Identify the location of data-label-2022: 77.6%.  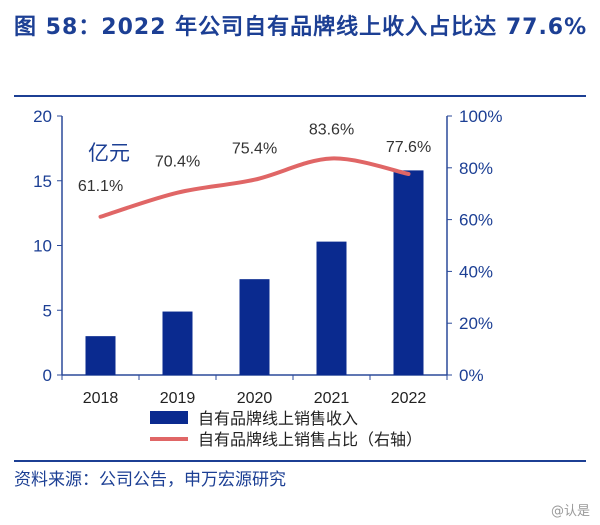
(408, 147).